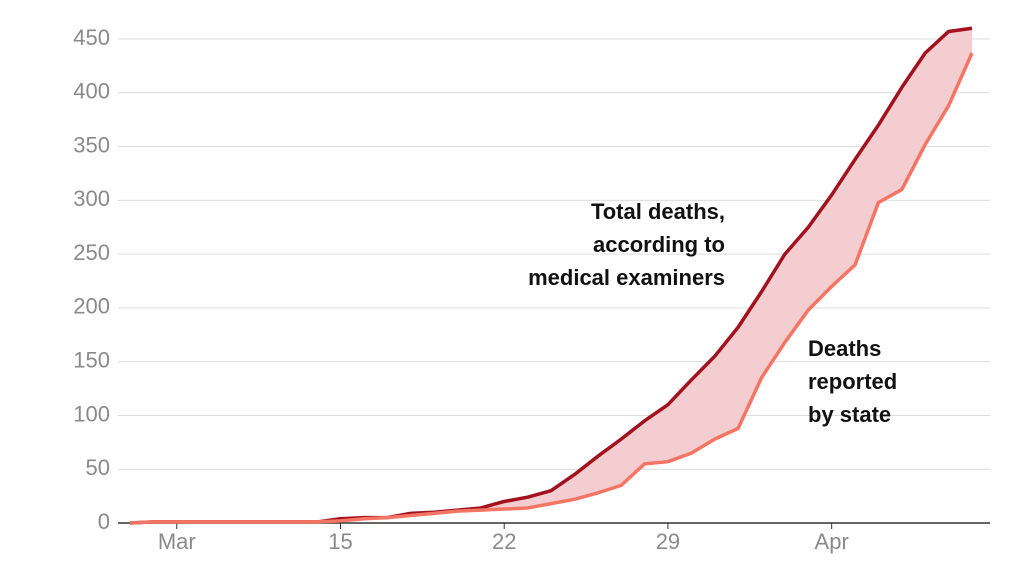  Describe the element at coordinates (504, 541) in the screenshot. I see `x-tick-label: 22` at that location.